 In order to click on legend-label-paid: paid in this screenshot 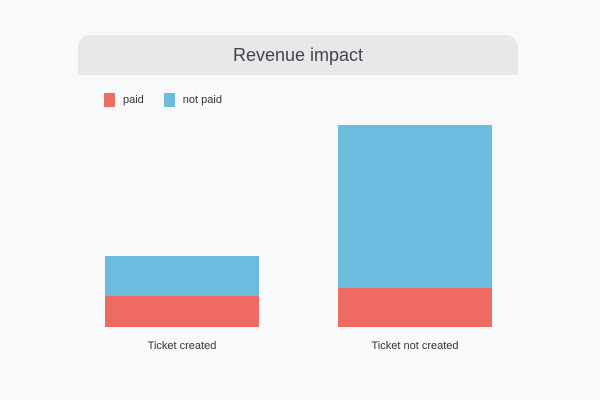, I will do `click(133, 100)`.